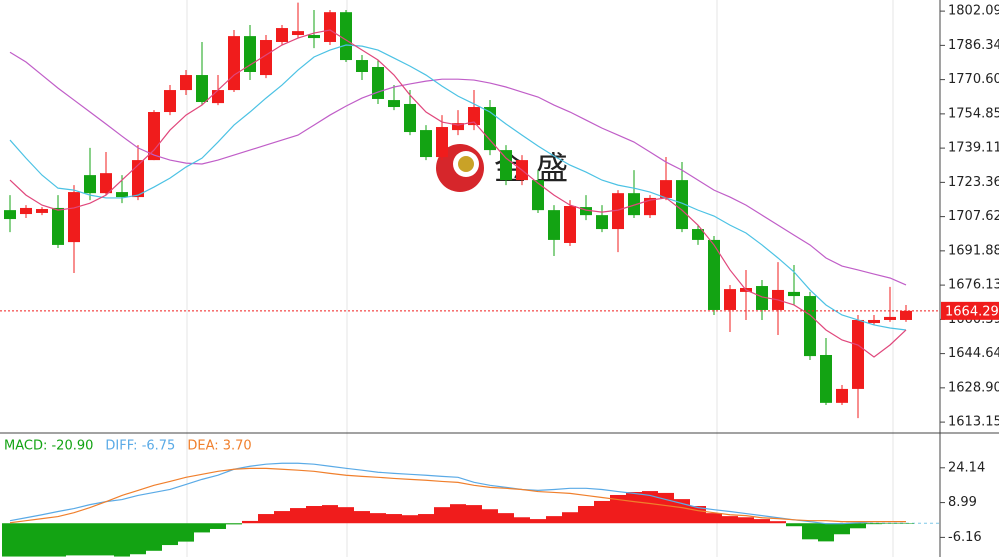 The width and height of the screenshot is (999, 557). Describe the element at coordinates (973, 387) in the screenshot. I see `y-tick-label: 1628.90` at that location.